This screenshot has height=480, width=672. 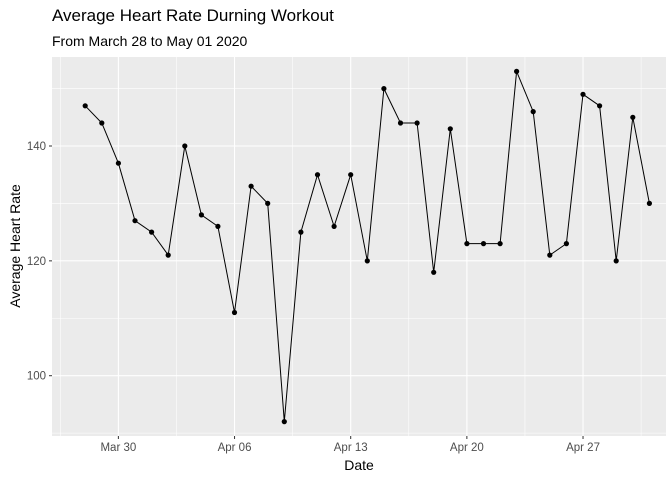 What do you see at coordinates (235, 448) in the screenshot?
I see `x-tick-label: Apr 06` at bounding box center [235, 448].